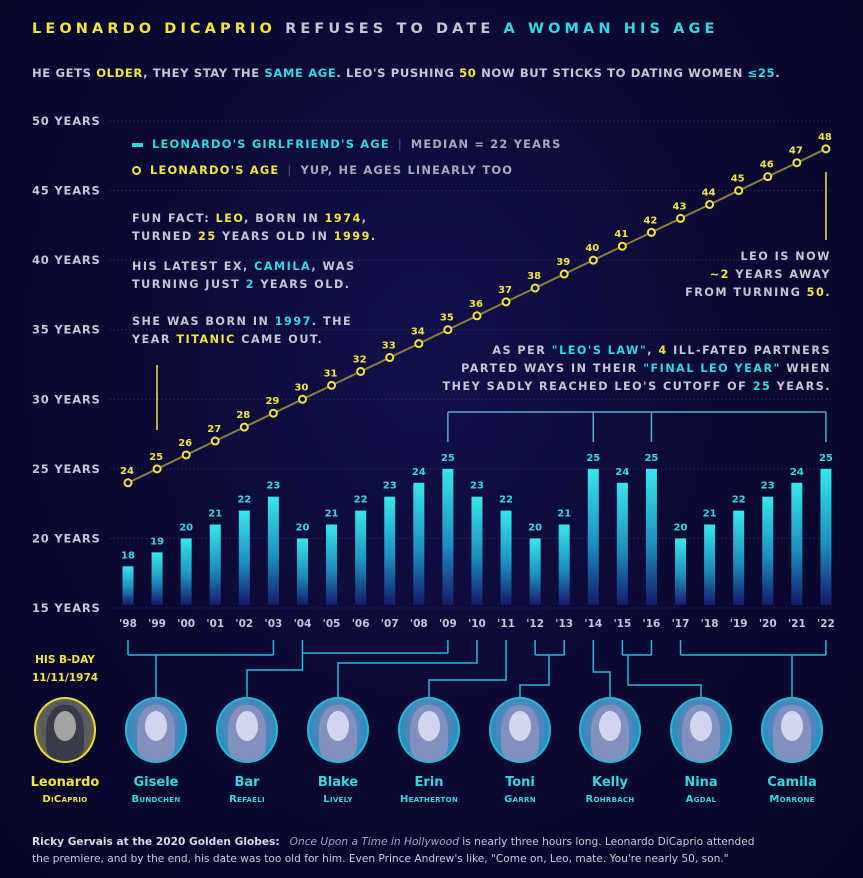 This screenshot has width=863, height=878. Describe the element at coordinates (273, 624) in the screenshot. I see `x-tick-label: '03` at that location.